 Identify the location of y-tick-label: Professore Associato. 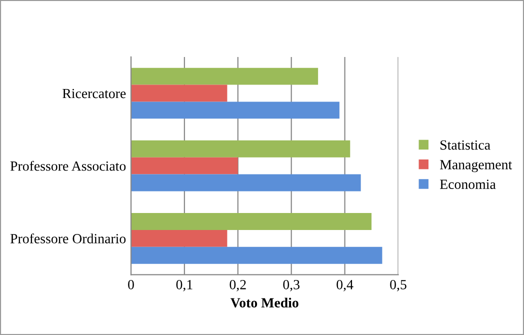
(68, 165).